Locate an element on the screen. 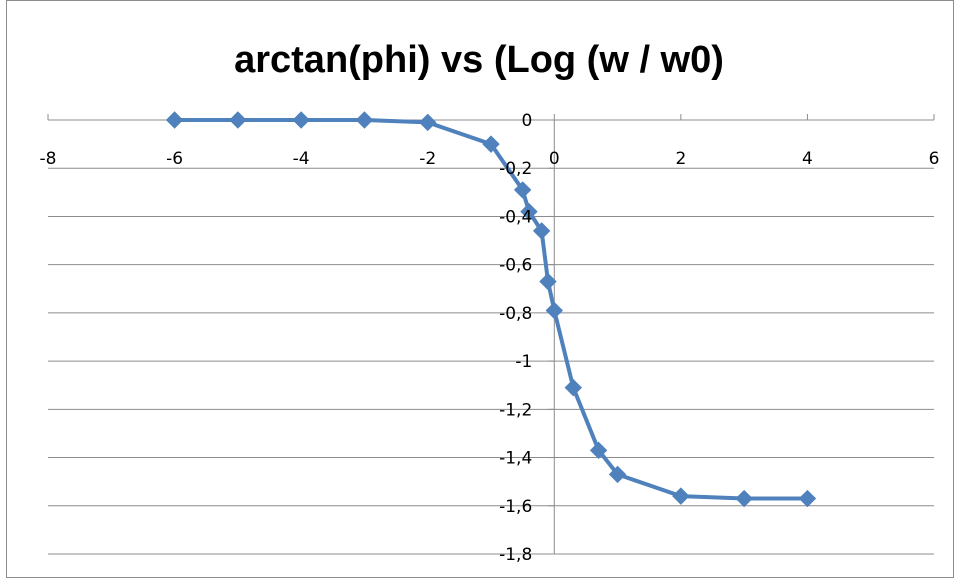  x-tick-label: -6 is located at coordinates (174, 159).